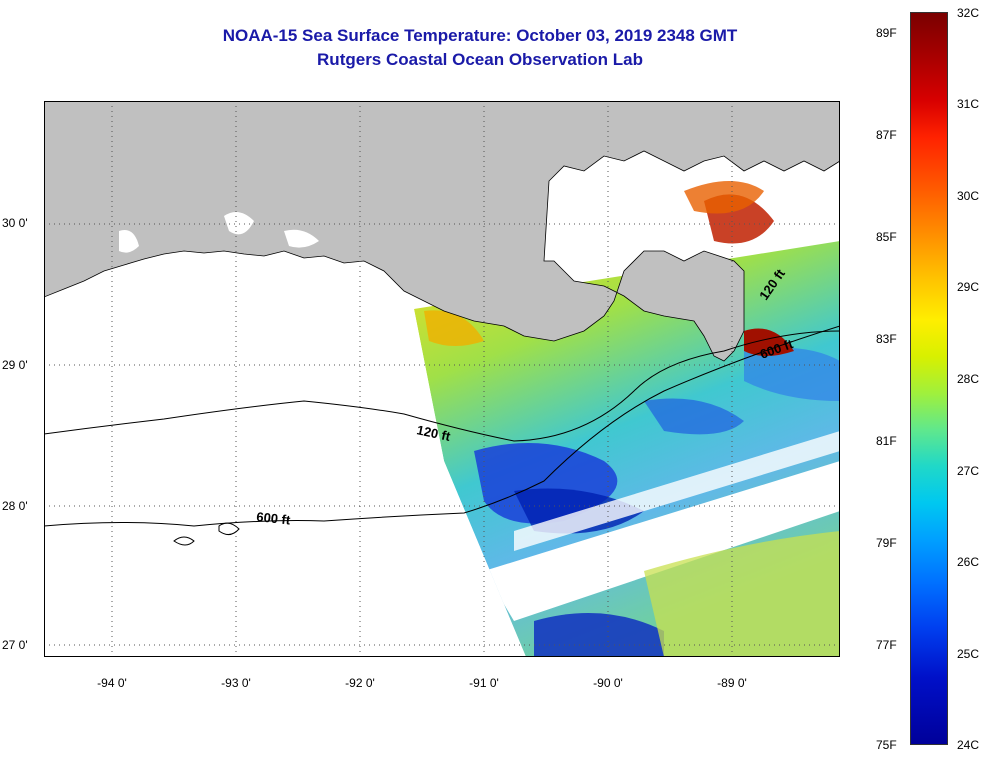 The width and height of the screenshot is (992, 761). What do you see at coordinates (968, 654) in the screenshot?
I see `colorbar-c-label: 25C` at bounding box center [968, 654].